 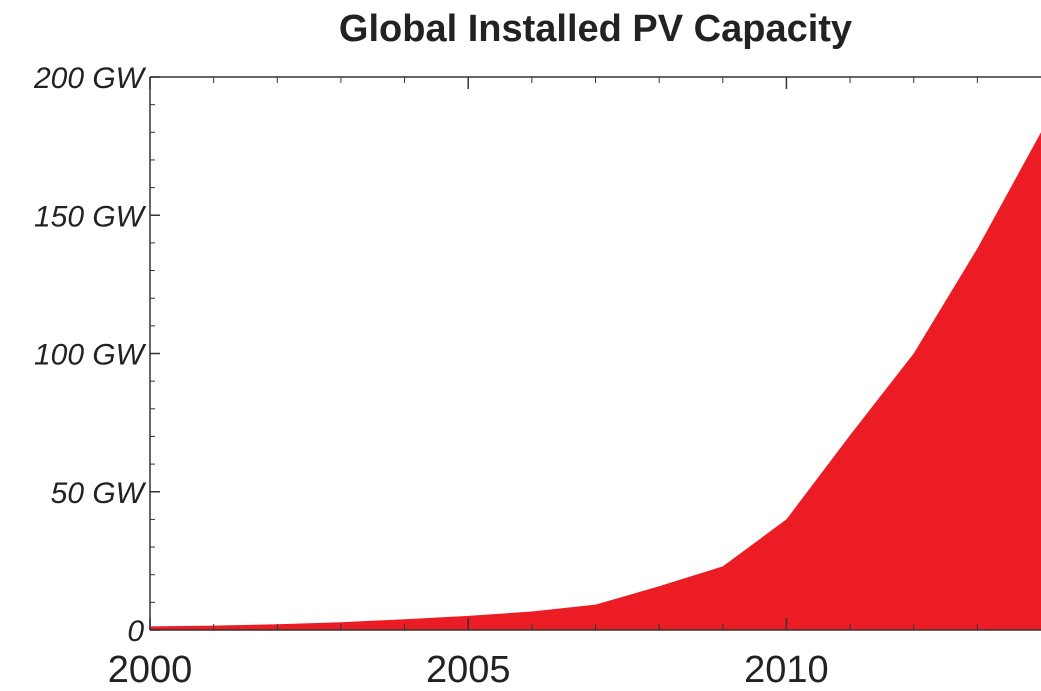 I want to click on x-tick-label: 2000, so click(x=150, y=670).